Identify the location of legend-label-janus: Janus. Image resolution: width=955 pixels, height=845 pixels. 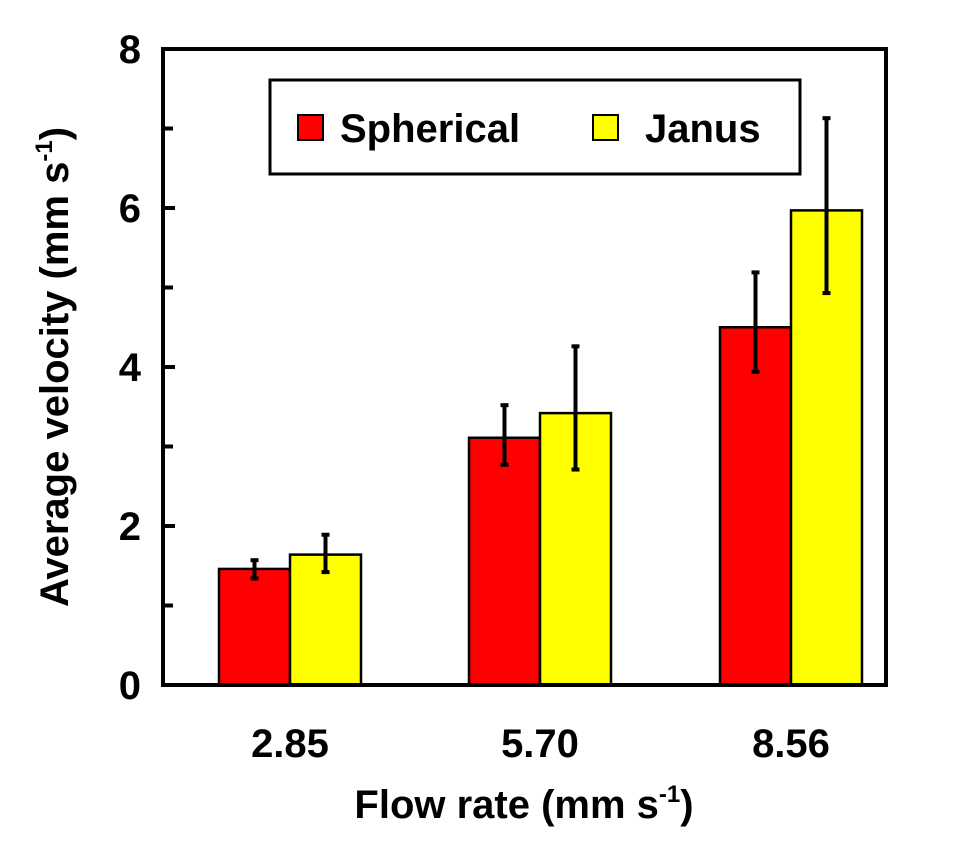
(703, 129).